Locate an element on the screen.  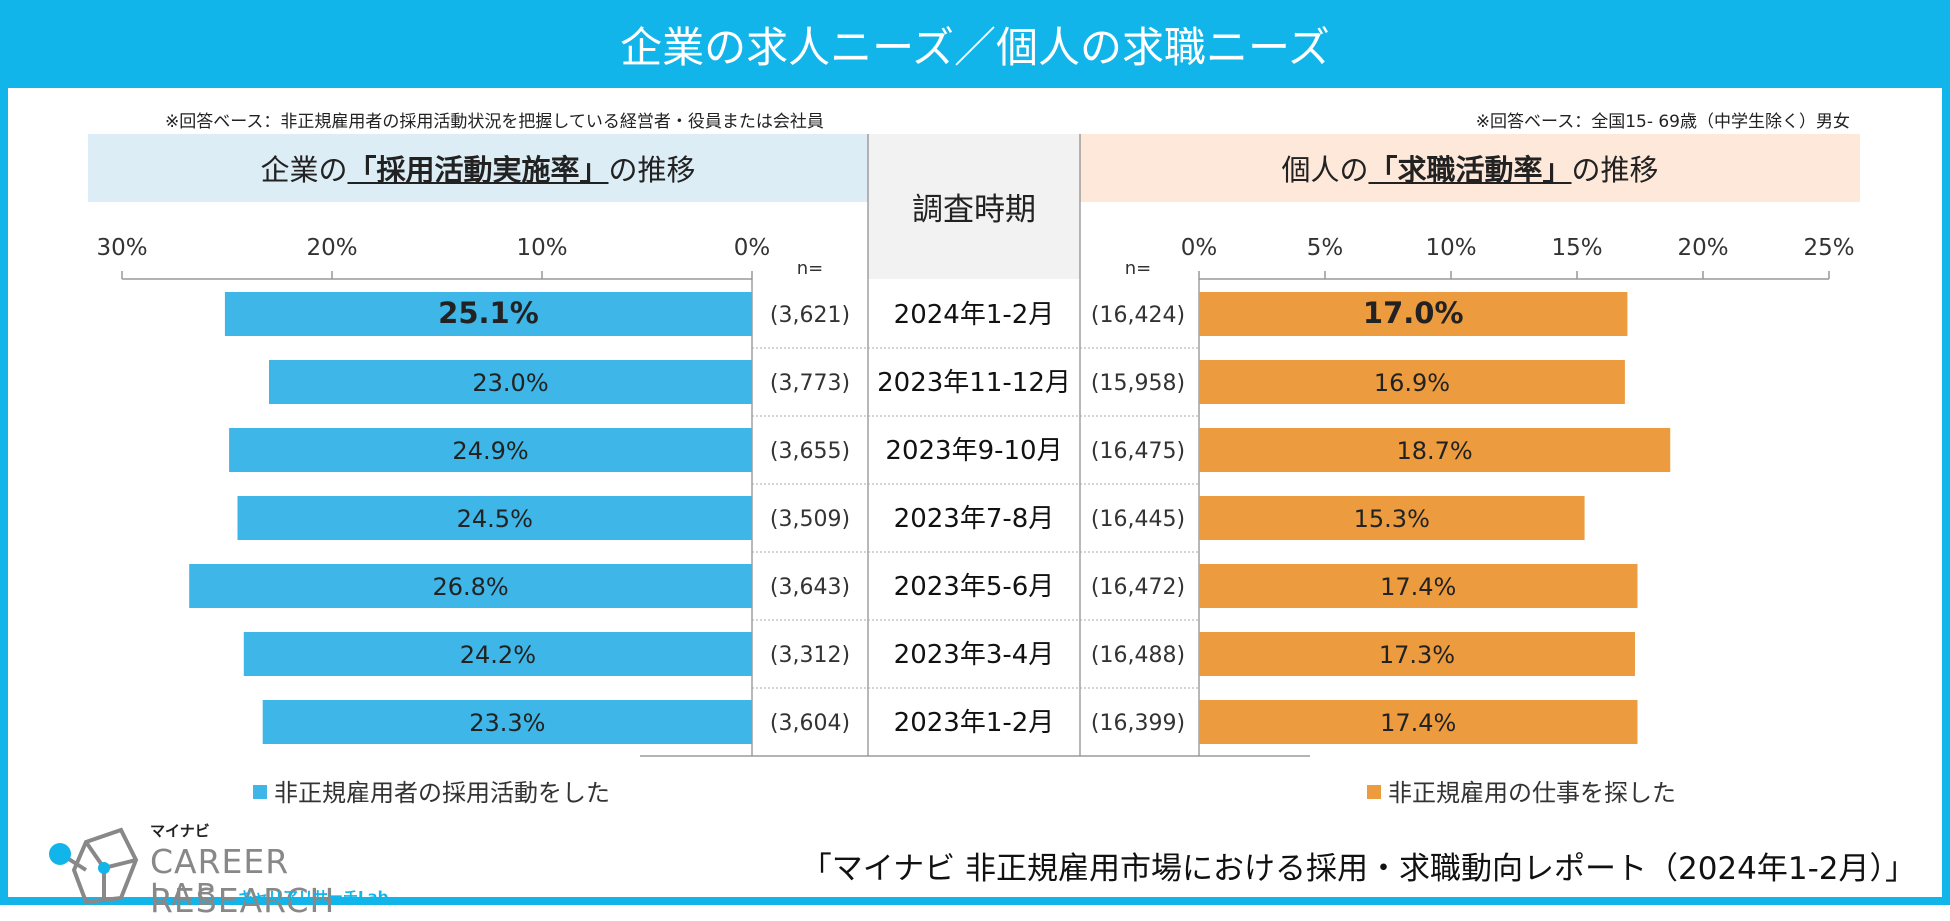
left-n-value: (3,655) is located at coordinates (810, 451).